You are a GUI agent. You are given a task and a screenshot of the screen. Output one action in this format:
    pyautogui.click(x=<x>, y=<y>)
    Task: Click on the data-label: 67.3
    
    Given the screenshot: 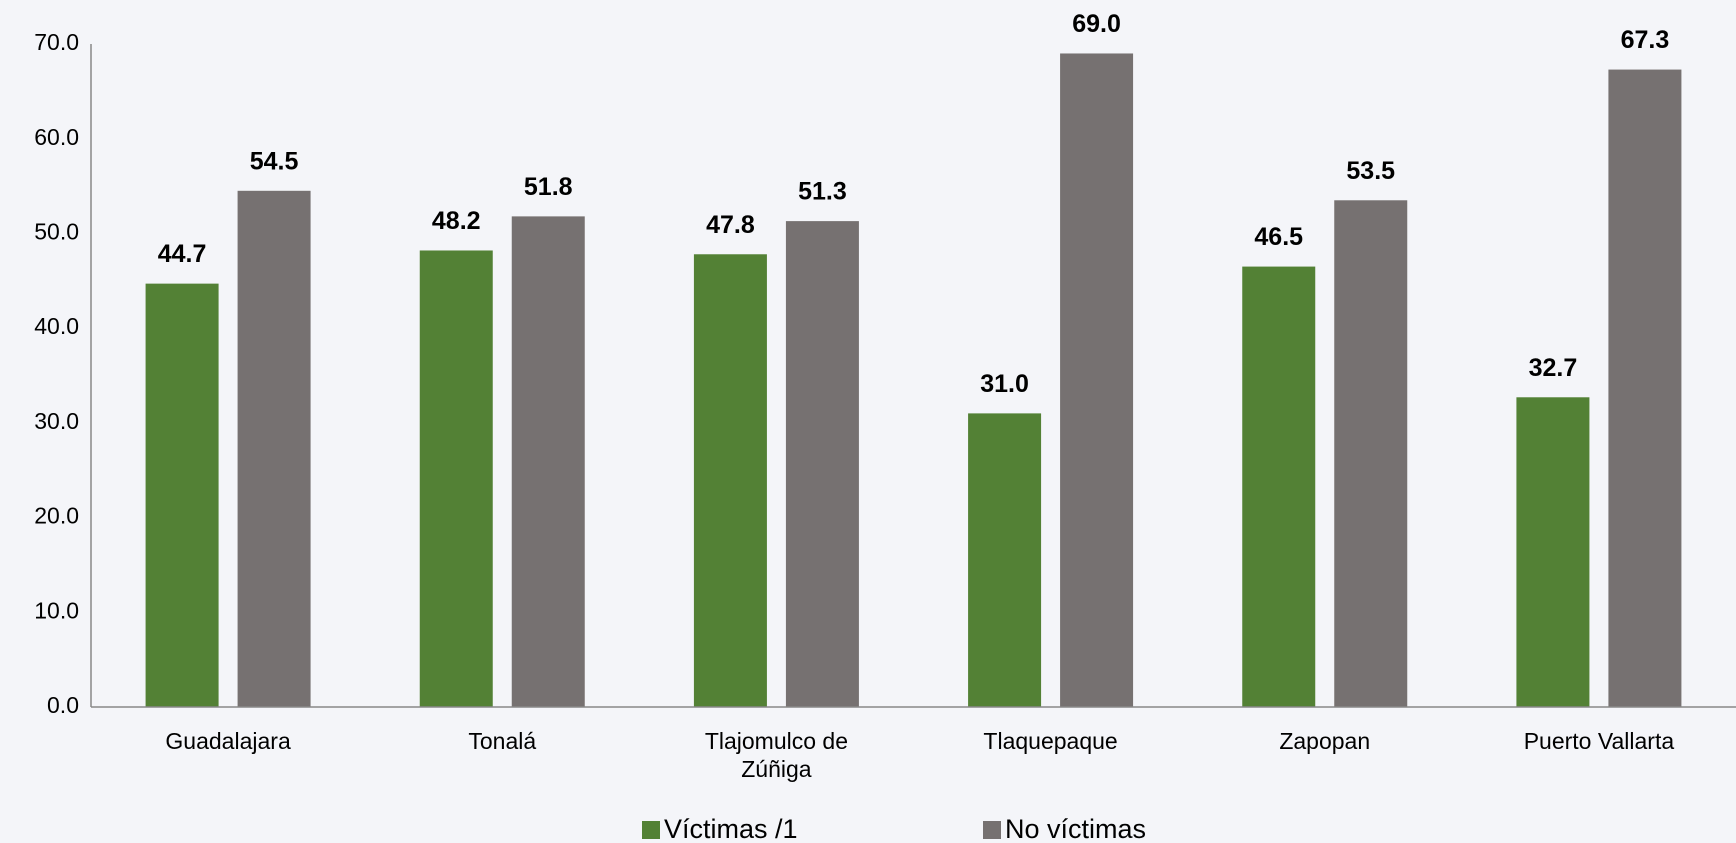 What is the action you would take?
    pyautogui.click(x=1645, y=40)
    